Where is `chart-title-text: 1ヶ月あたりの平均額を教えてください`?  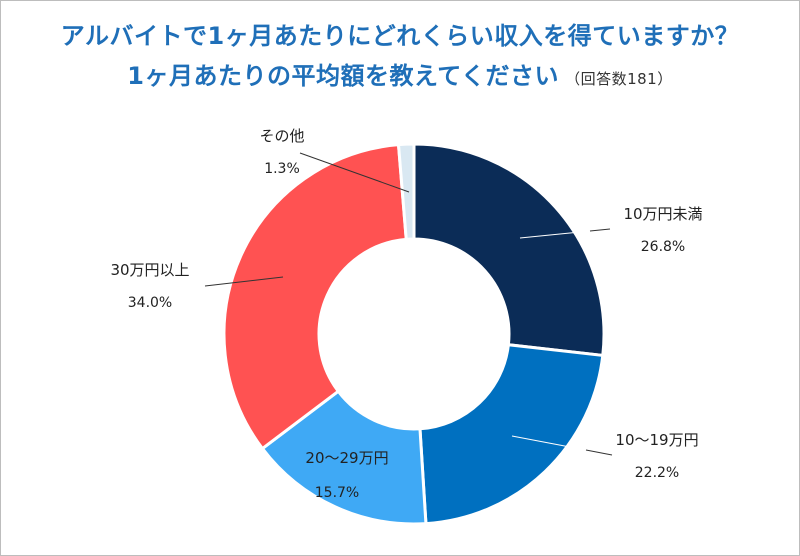
chart-title-text: 1ヶ月あたりの平均額を教えてください is located at coordinates (343, 76).